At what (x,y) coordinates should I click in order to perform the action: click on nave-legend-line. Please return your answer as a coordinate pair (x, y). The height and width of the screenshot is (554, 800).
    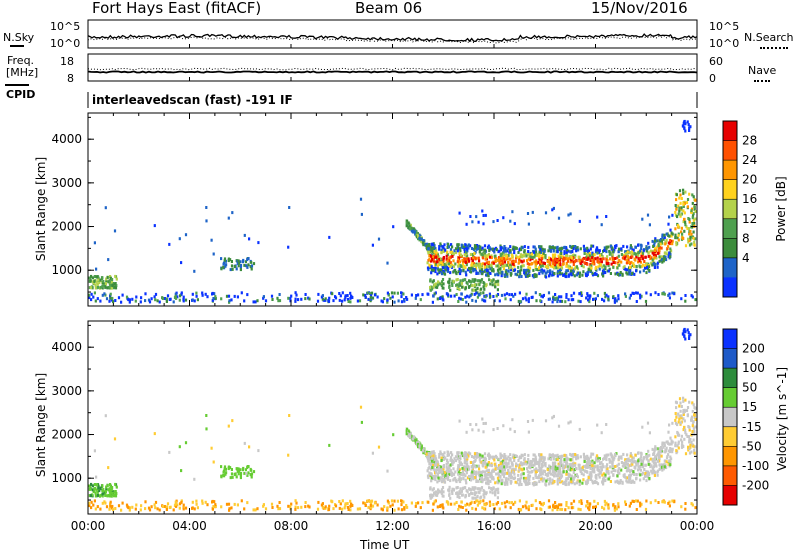
    Looking at the image, I should click on (762, 81).